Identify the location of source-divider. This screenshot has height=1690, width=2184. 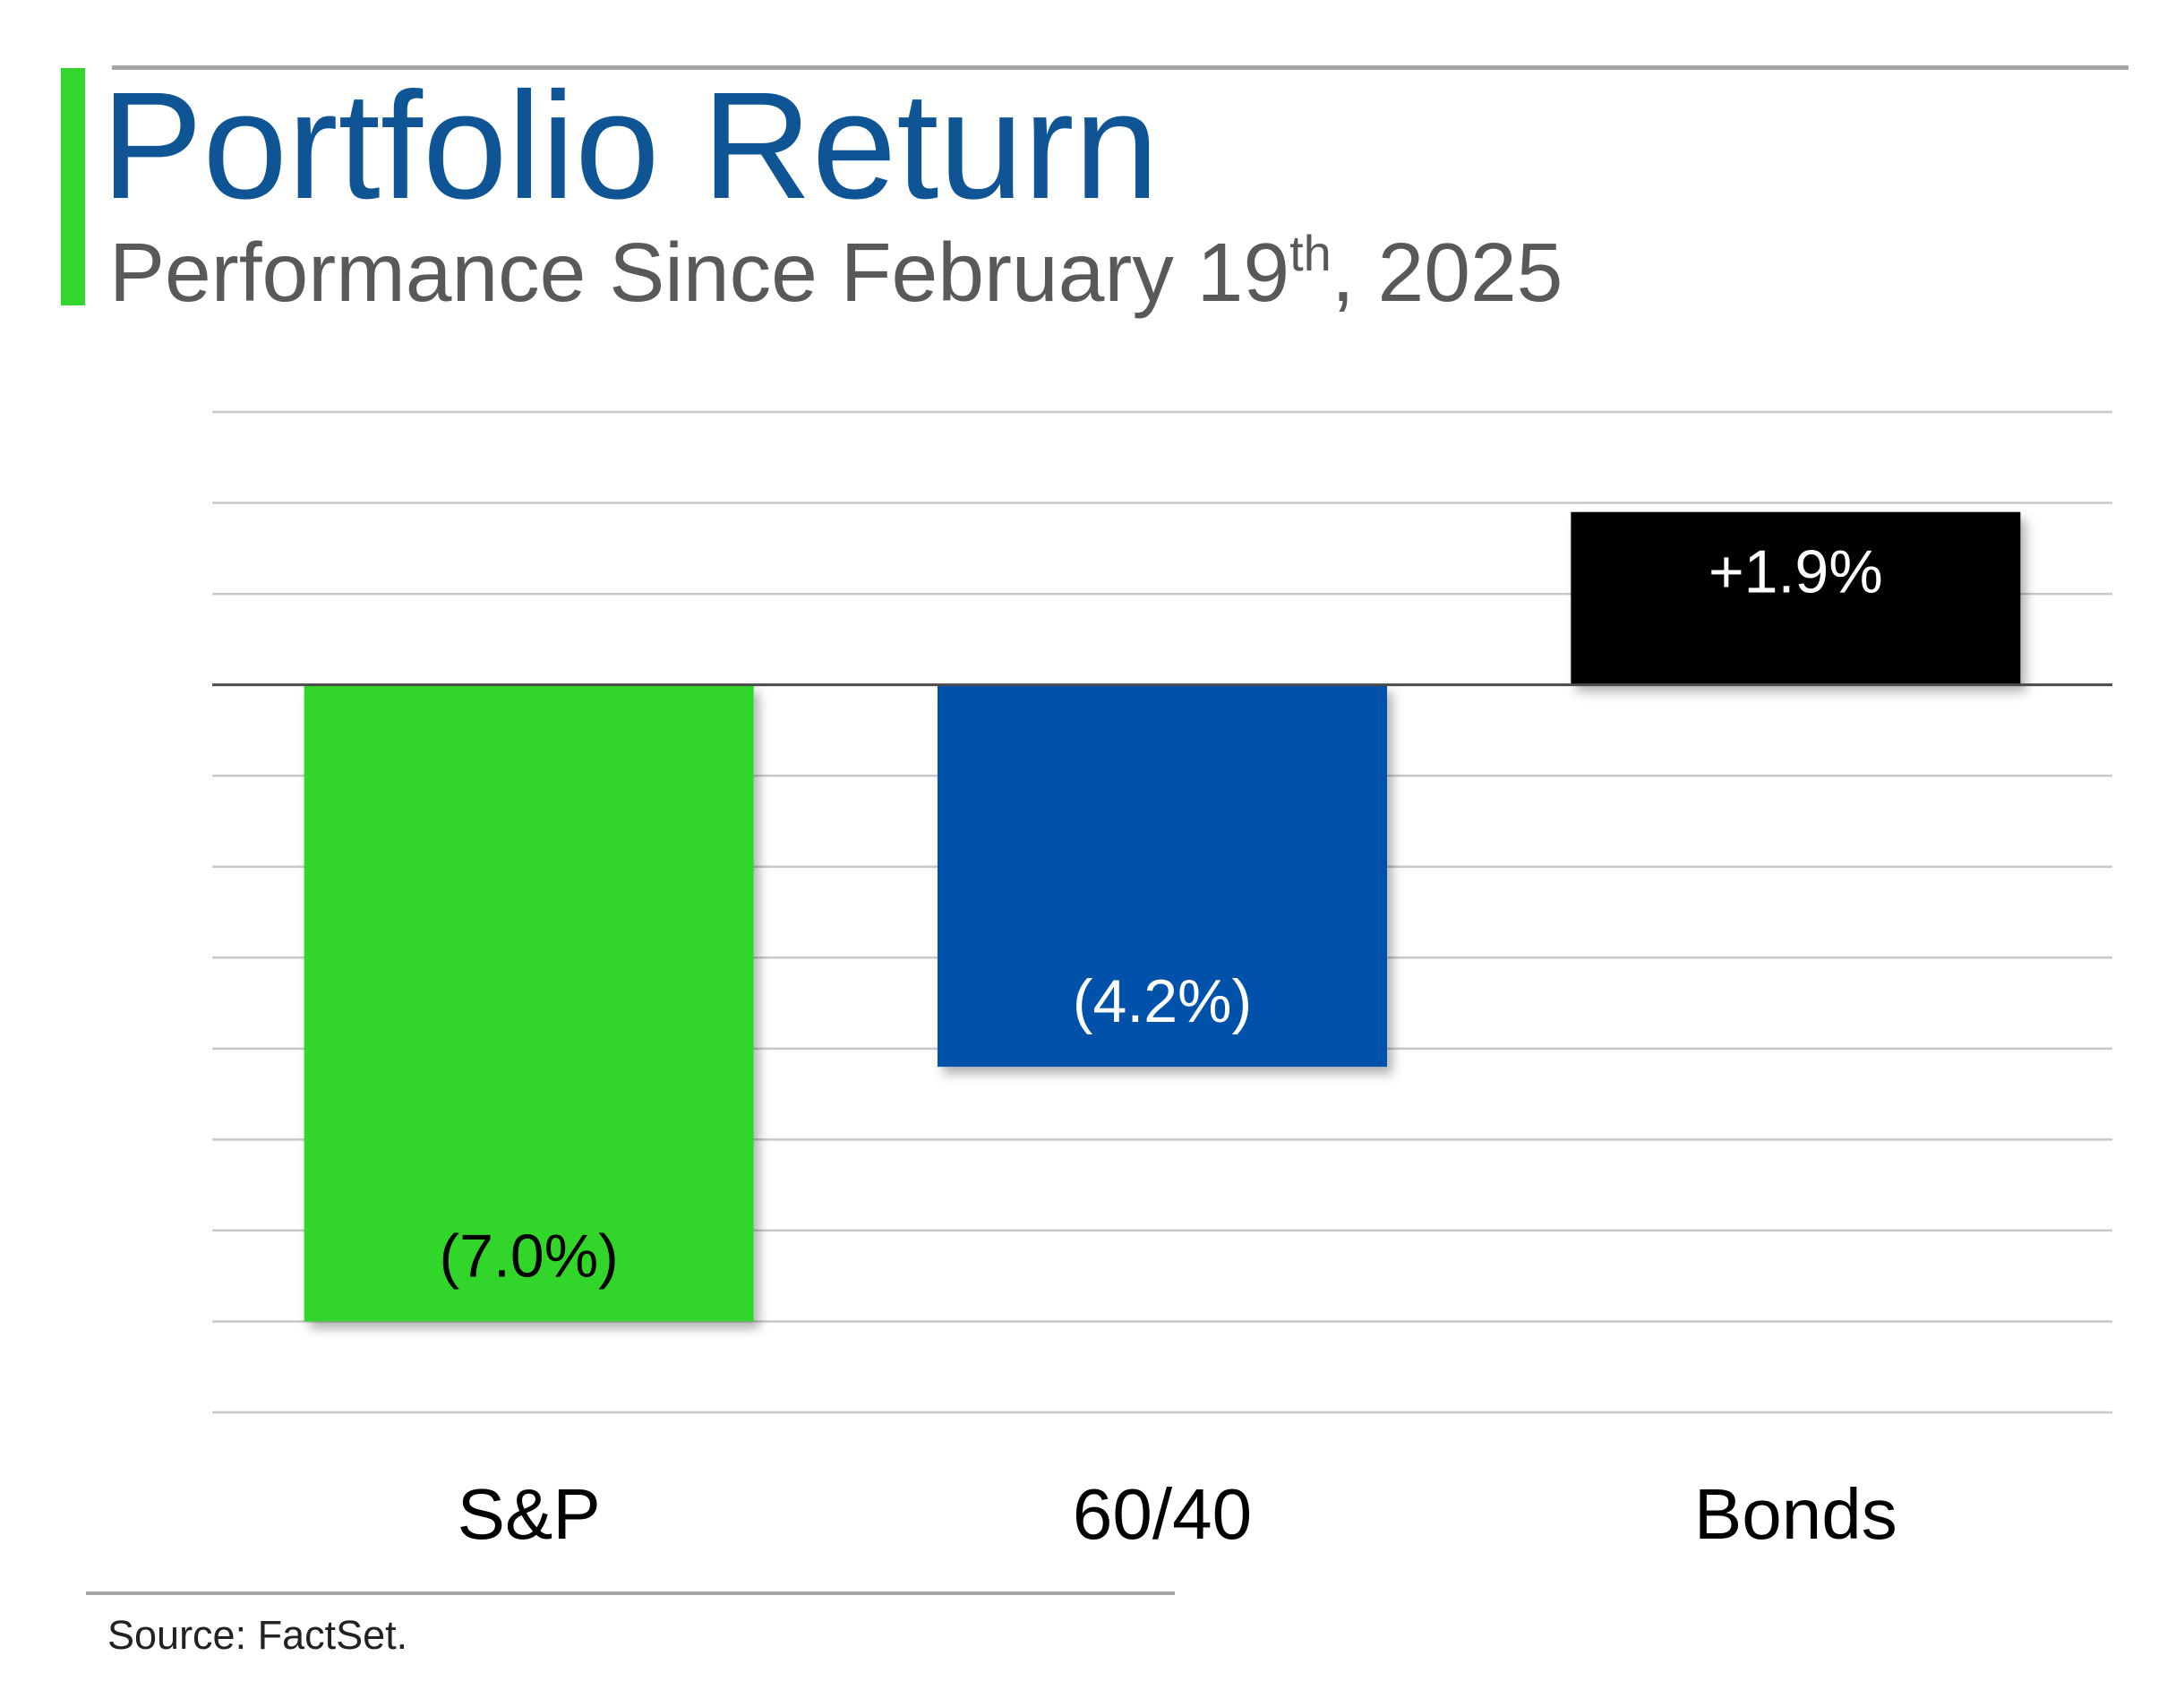
(630, 1593).